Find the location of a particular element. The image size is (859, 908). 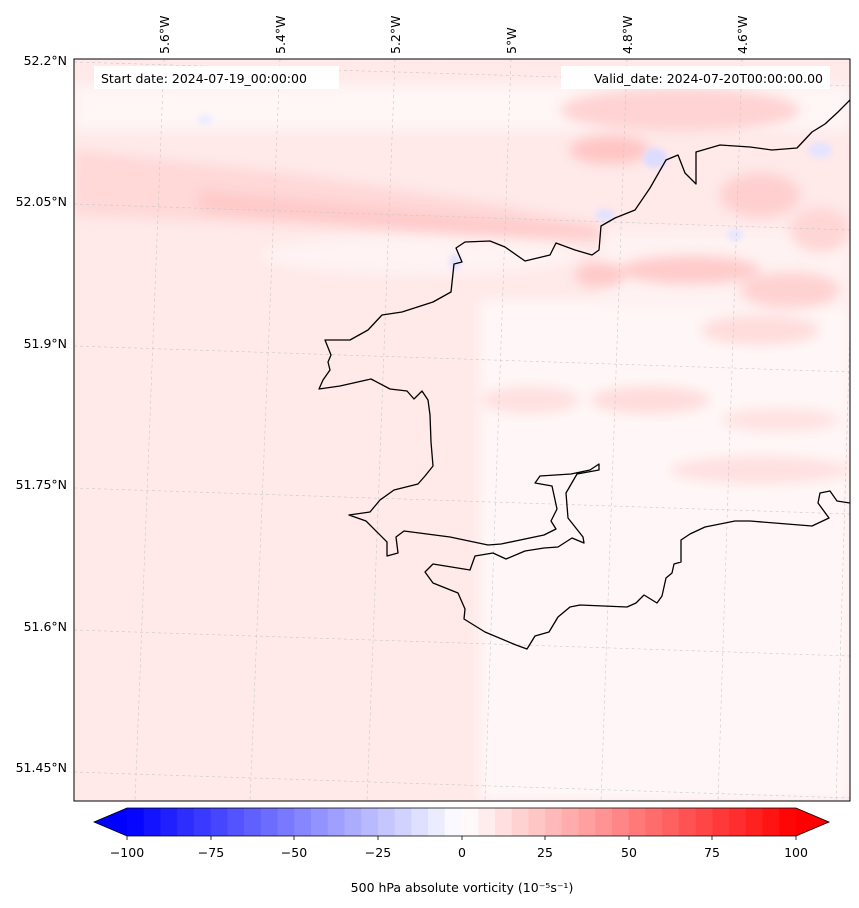

longitude-labels: 5.6°W 5.4°W 5.2°W 5°W 4.8°W 4.6°W is located at coordinates (453, 35).